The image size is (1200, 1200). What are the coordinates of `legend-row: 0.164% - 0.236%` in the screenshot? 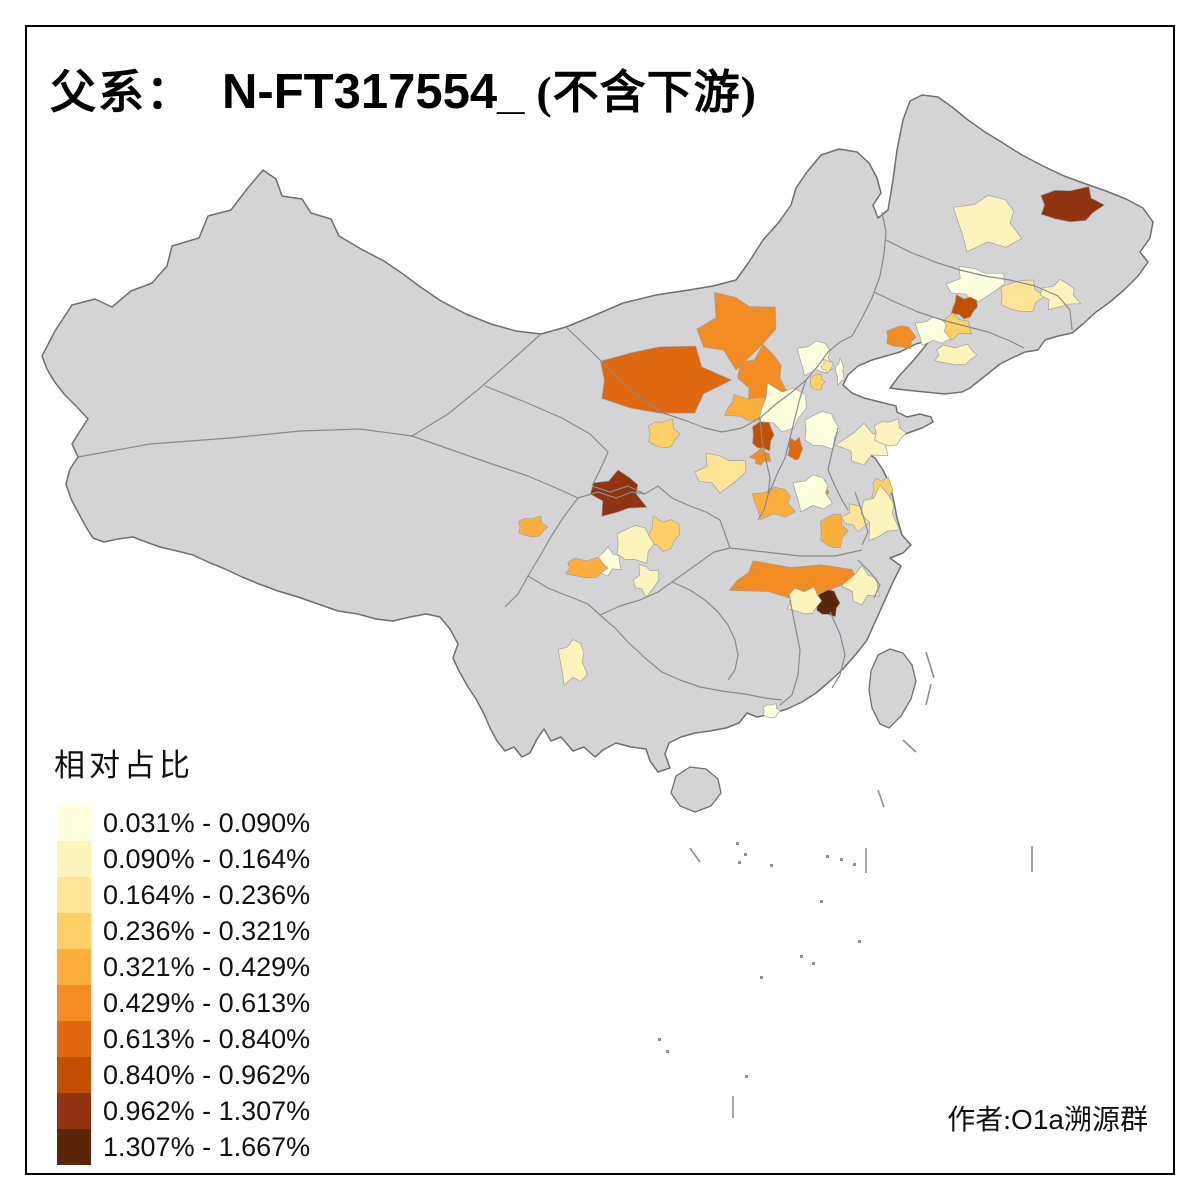 It's located at (183, 895).